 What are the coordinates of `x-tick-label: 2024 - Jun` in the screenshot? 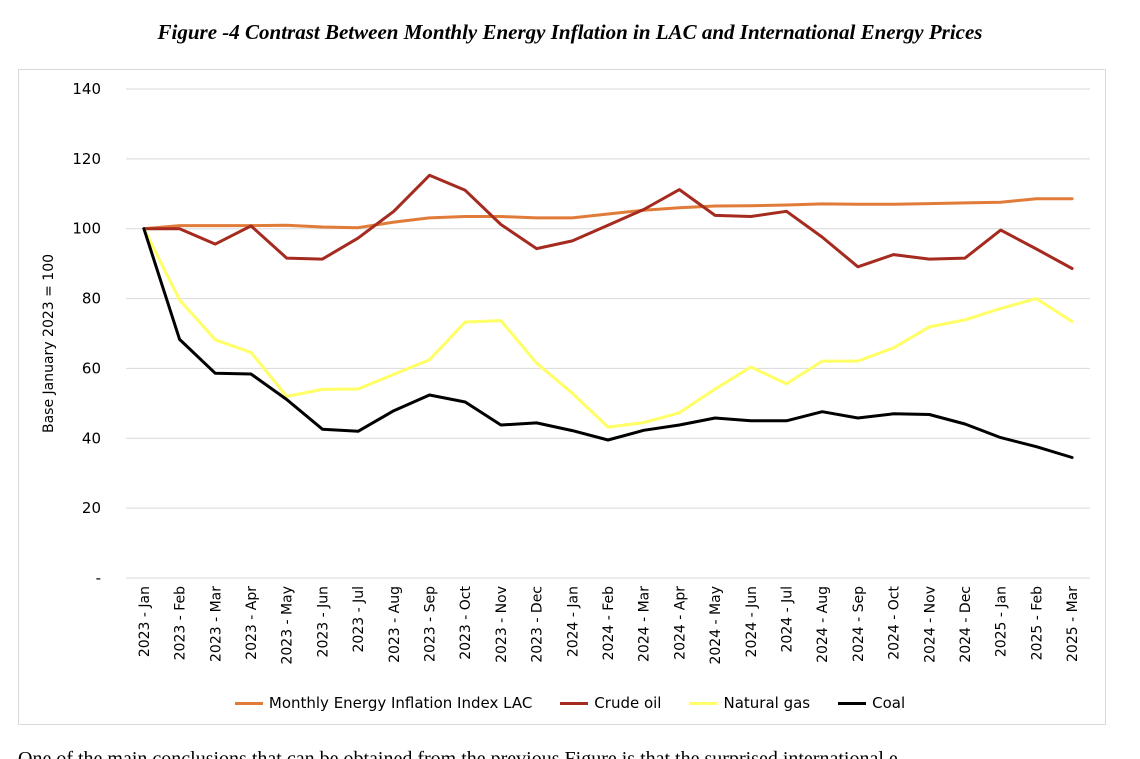 It's located at (752, 621).